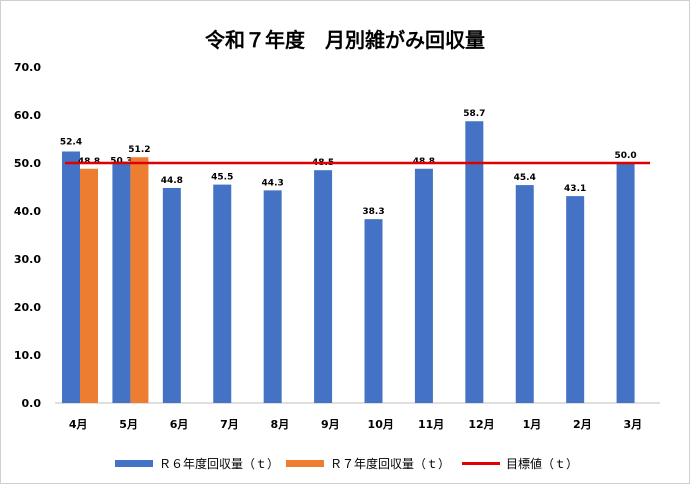 The width and height of the screenshot is (690, 484). I want to click on legend-swatch-r6, so click(134, 463).